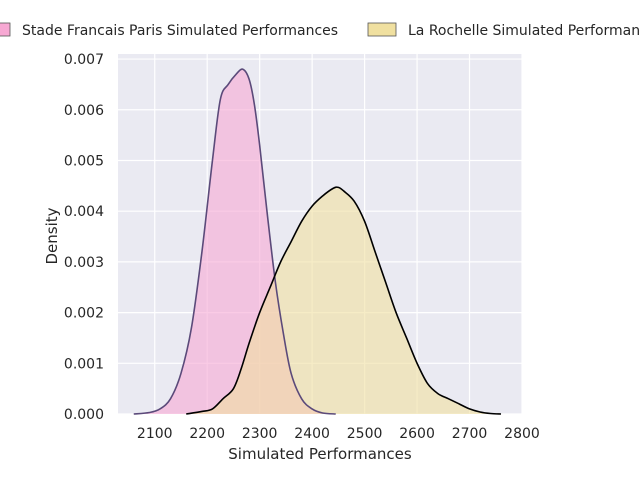  I want to click on x-tick-label: 2100, so click(155, 434).